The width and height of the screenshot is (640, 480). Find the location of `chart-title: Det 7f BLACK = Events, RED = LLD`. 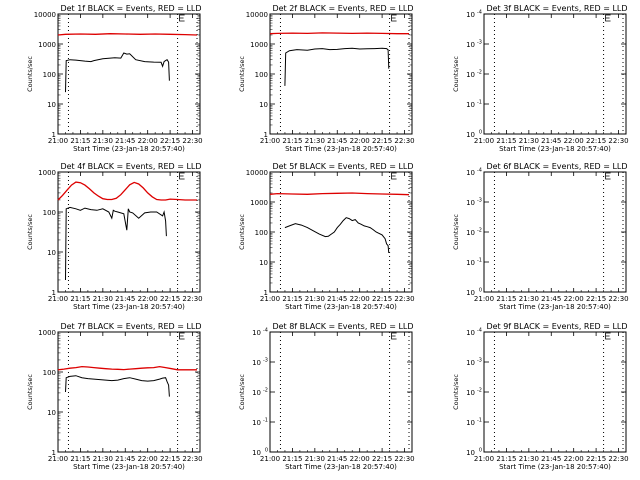

chart-title: Det 7f BLACK = Events, RED = LLD is located at coordinates (130, 326).